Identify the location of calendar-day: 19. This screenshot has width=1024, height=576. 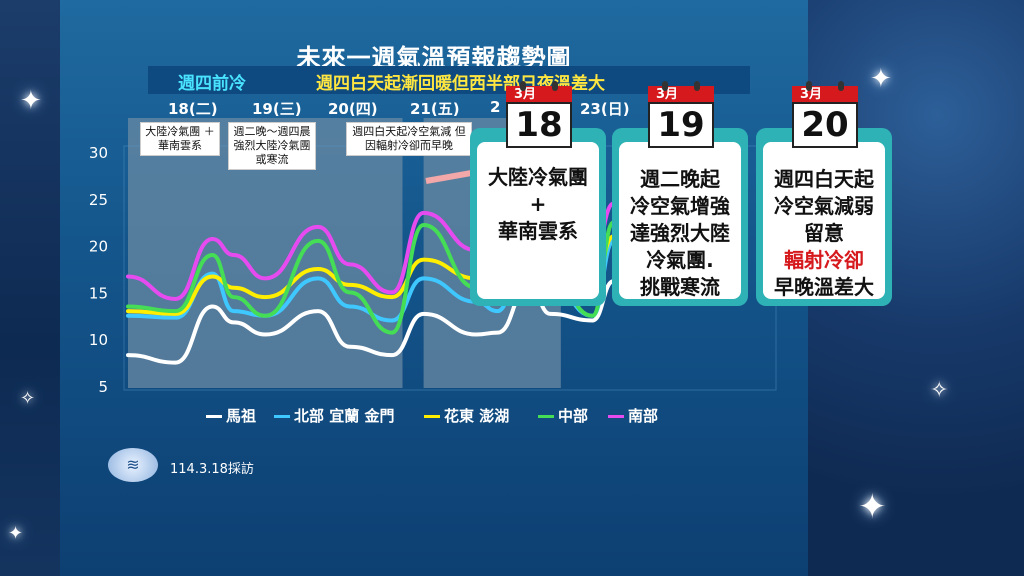
(681, 125).